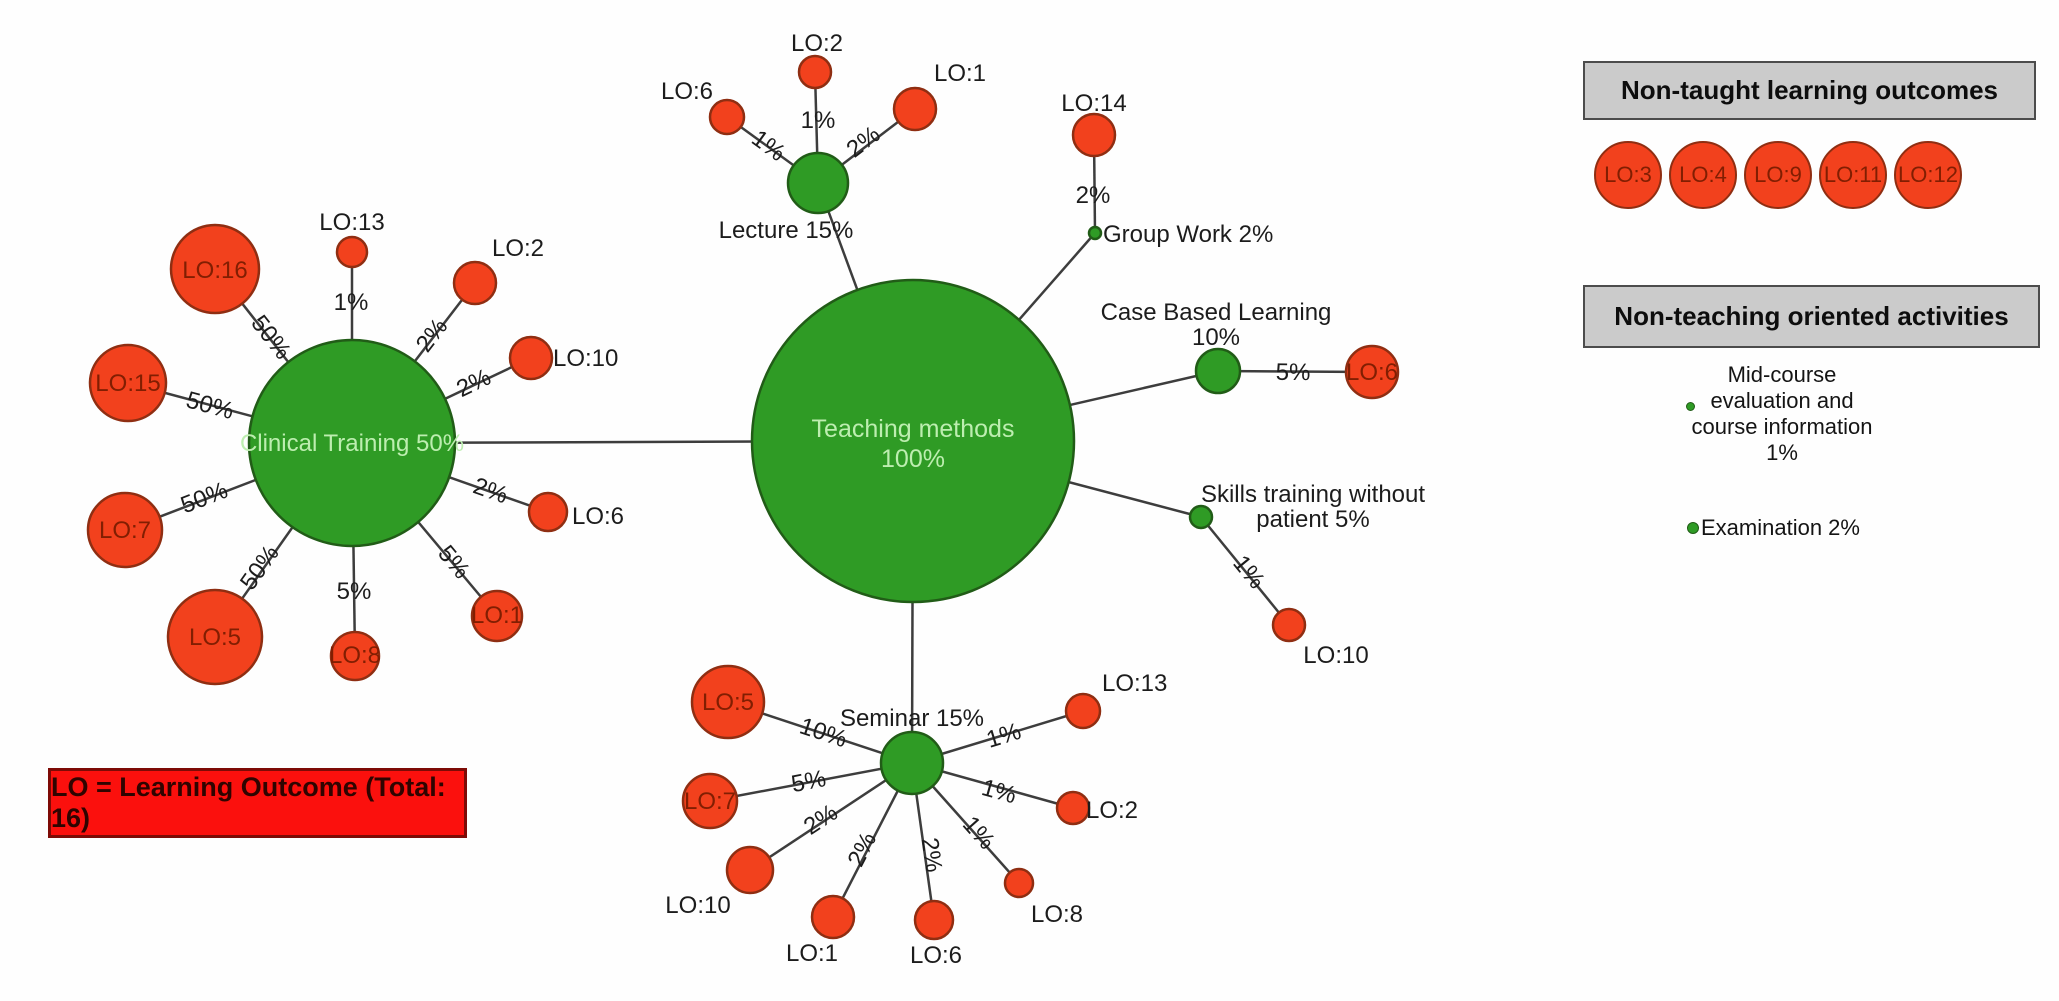 Image resolution: width=2059 pixels, height=1001 pixels. I want to click on node-teaching, so click(913, 441).